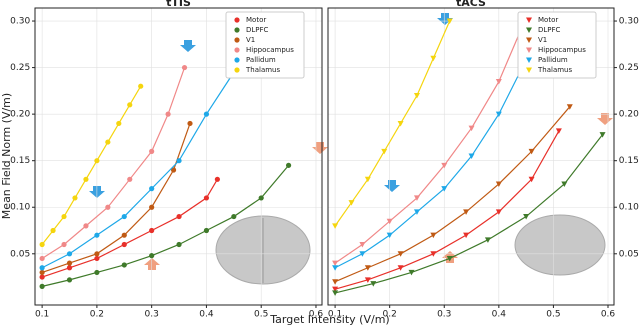  What do you see at coordinates (261, 315) in the screenshot?
I see `x-tick-label: 0.5` at bounding box center [261, 315].